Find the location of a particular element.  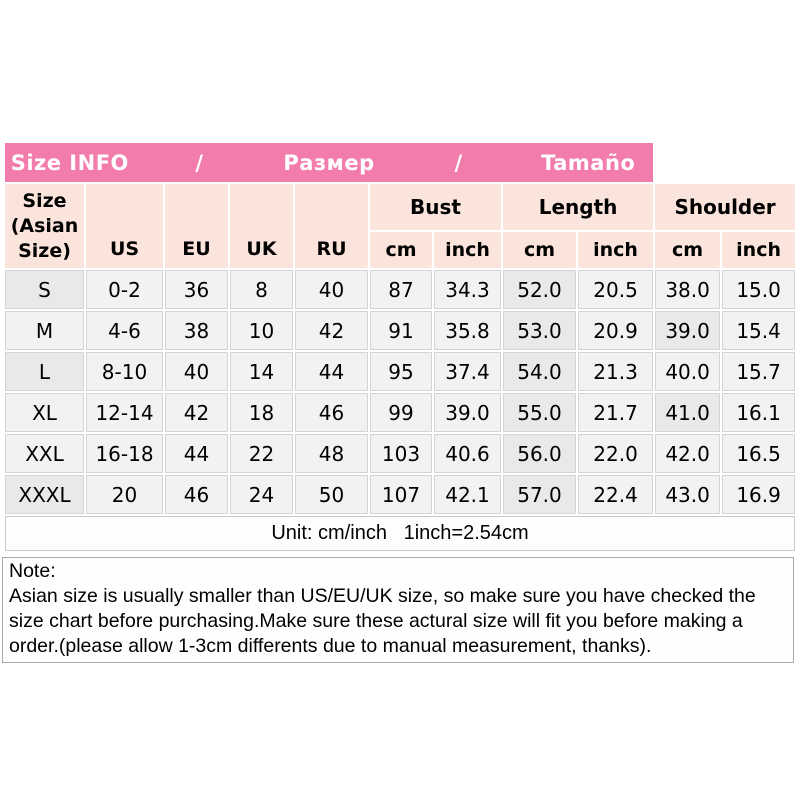

cell-eu: 38 is located at coordinates (196, 330).